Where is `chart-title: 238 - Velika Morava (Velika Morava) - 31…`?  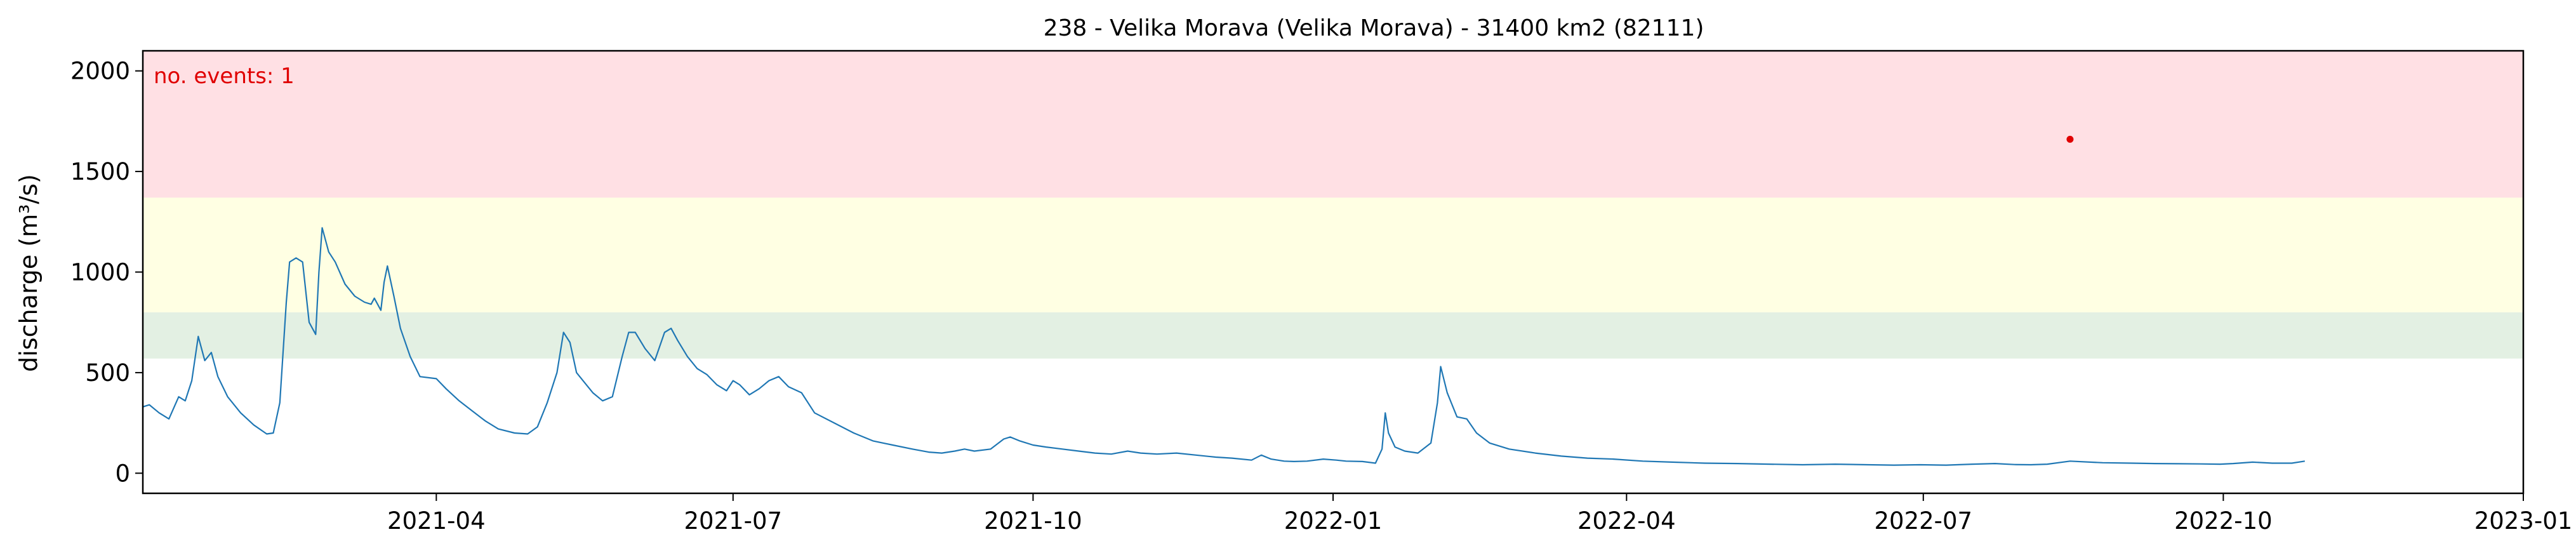
chart-title: 238 - Velika Morava (Velika Morava) - 31… is located at coordinates (1374, 28).